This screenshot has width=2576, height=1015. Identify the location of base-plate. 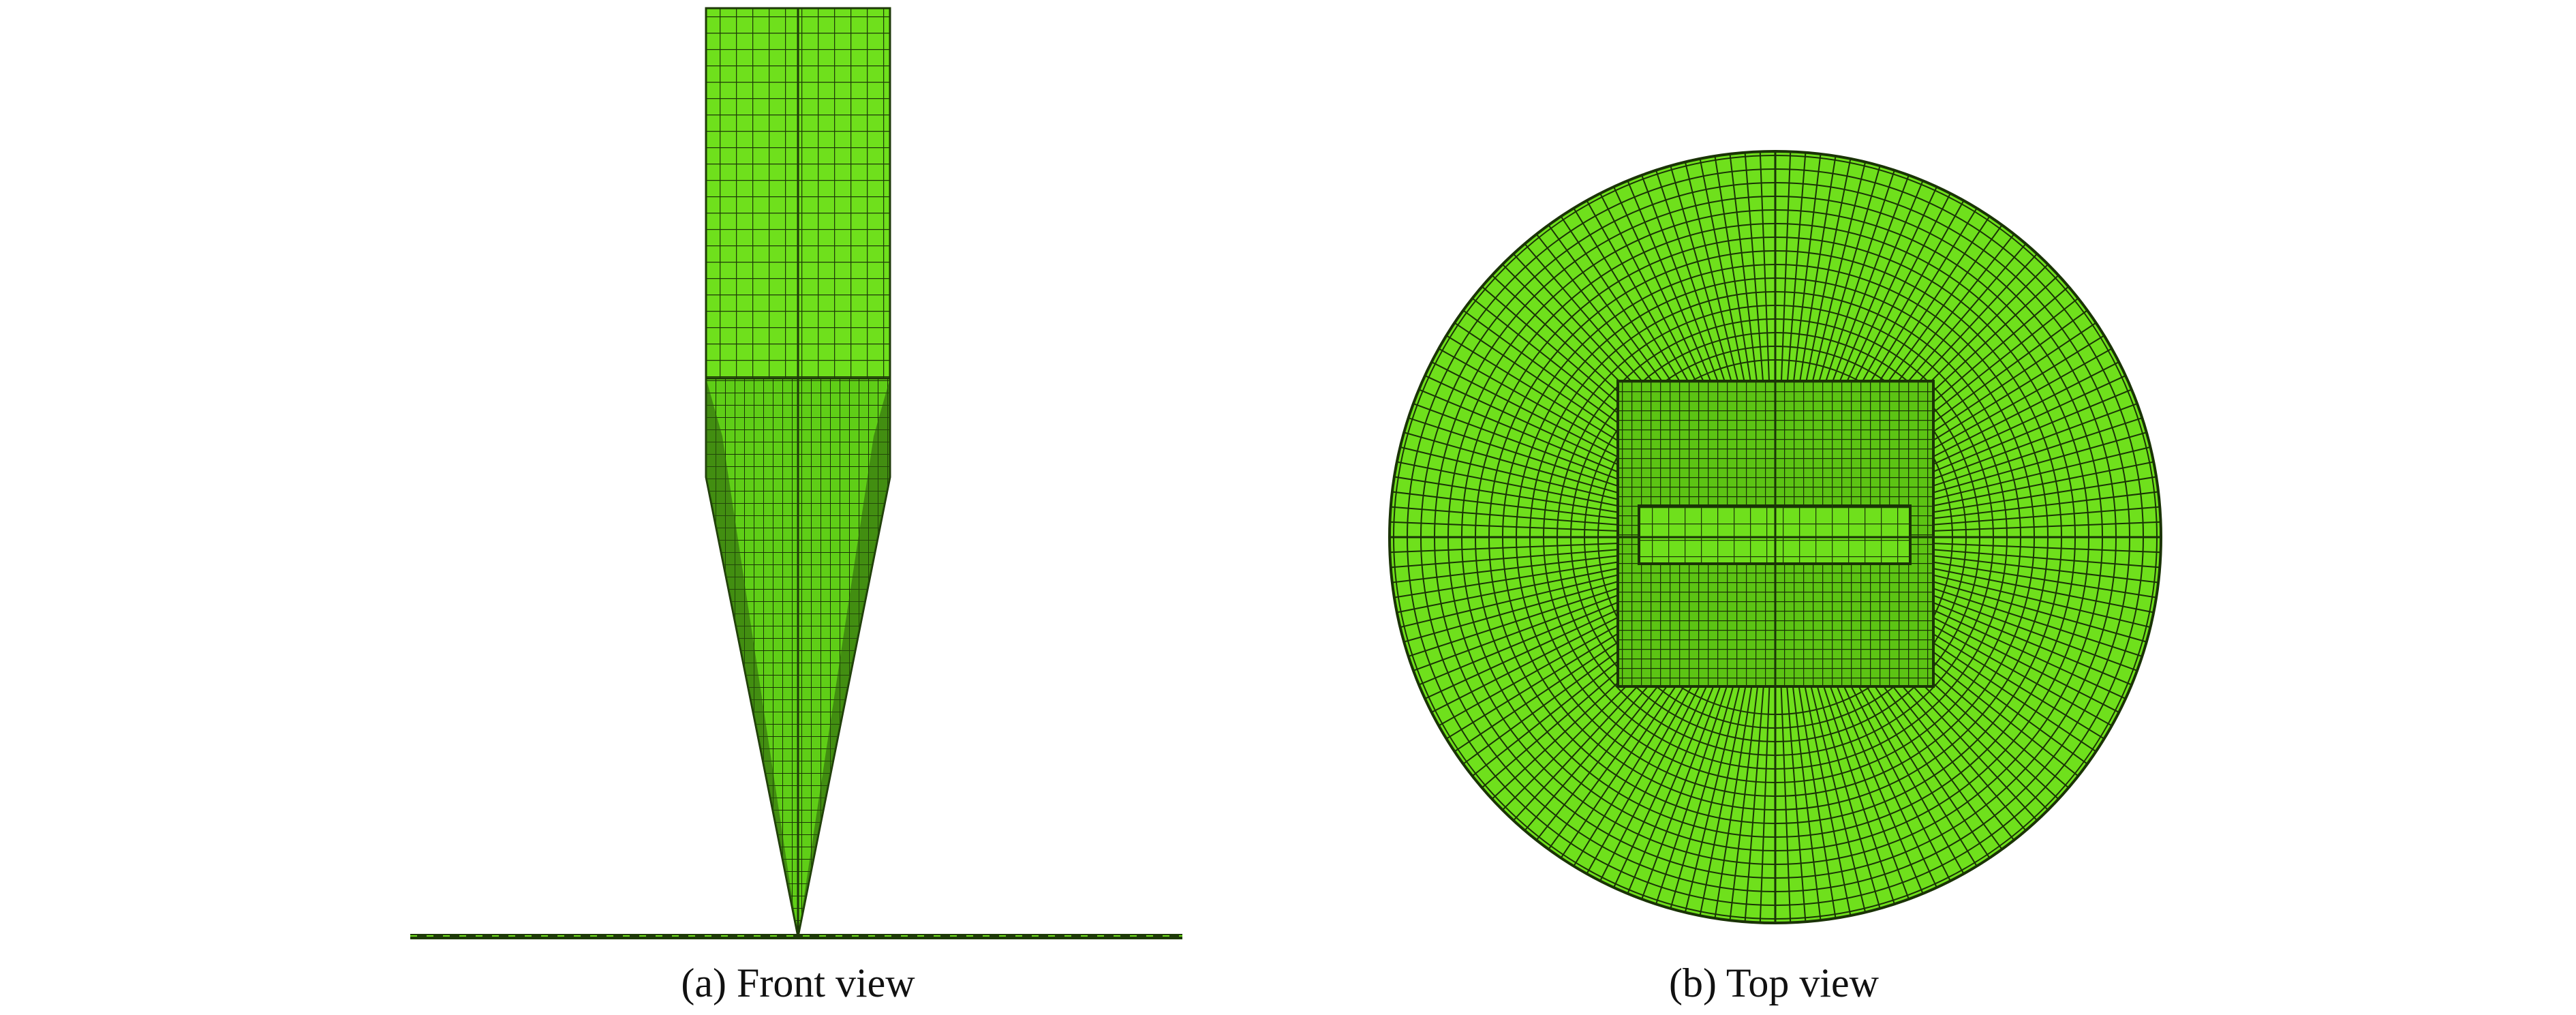
(796, 936).